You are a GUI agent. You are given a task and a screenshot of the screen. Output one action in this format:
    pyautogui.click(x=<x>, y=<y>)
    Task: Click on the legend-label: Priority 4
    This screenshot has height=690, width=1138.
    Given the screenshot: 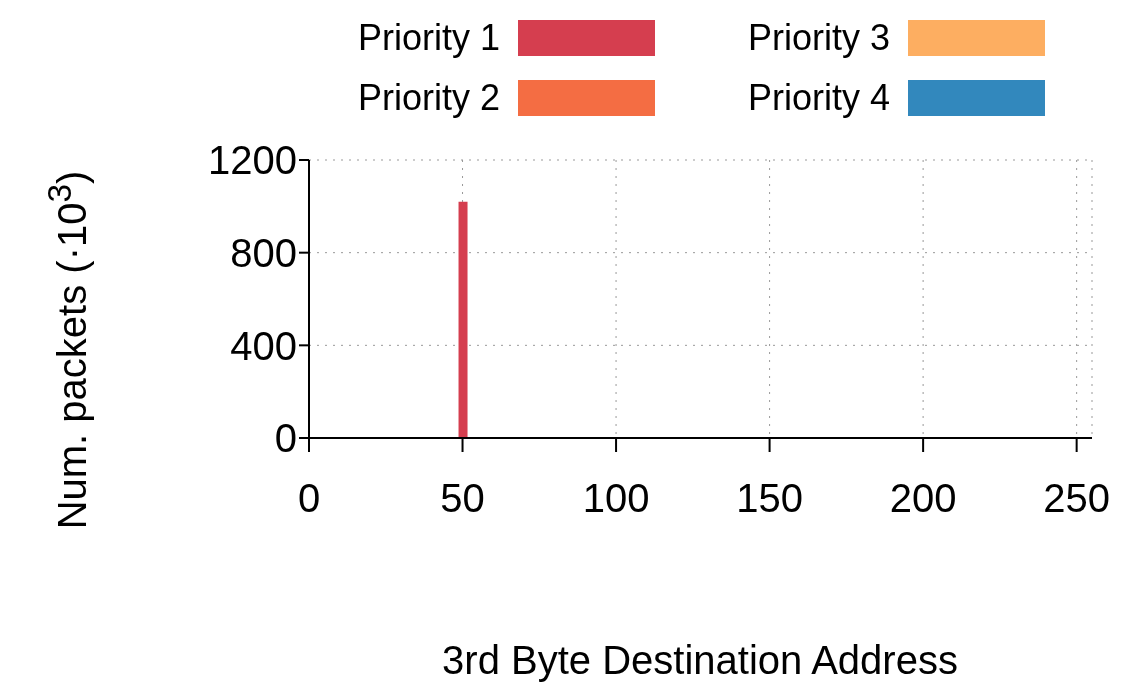 What is the action you would take?
    pyautogui.click(x=818, y=98)
    